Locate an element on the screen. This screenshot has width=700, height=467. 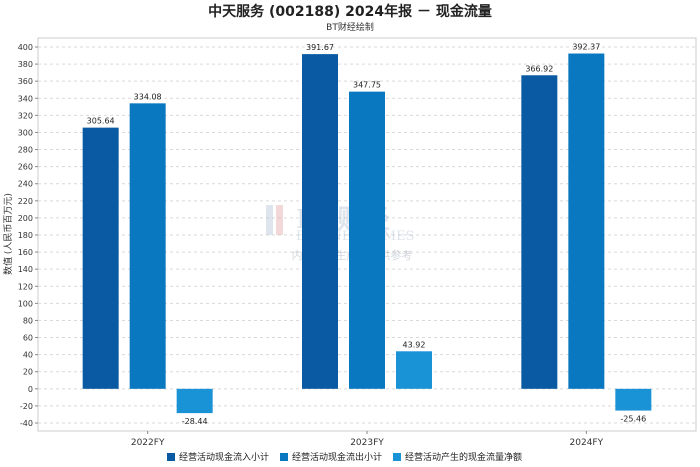
x-axis-ticks: 2022FY 2023FY 2024FY is located at coordinates (367, 439).